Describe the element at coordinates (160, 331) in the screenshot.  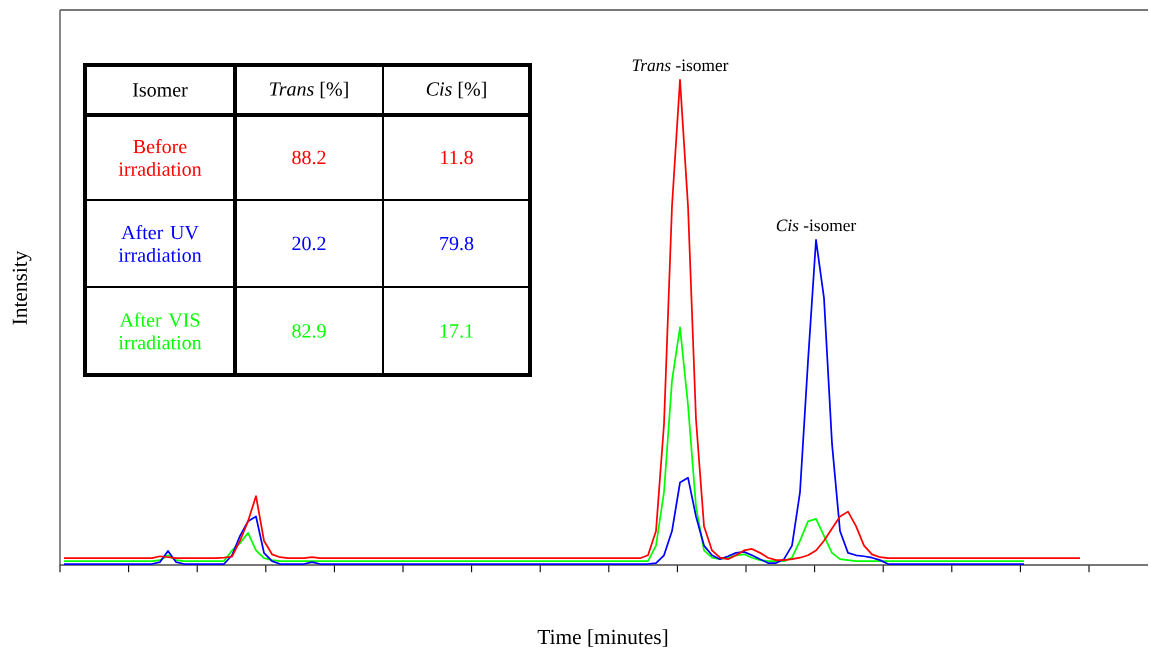
I see `text: After VIS irradiation` at that location.